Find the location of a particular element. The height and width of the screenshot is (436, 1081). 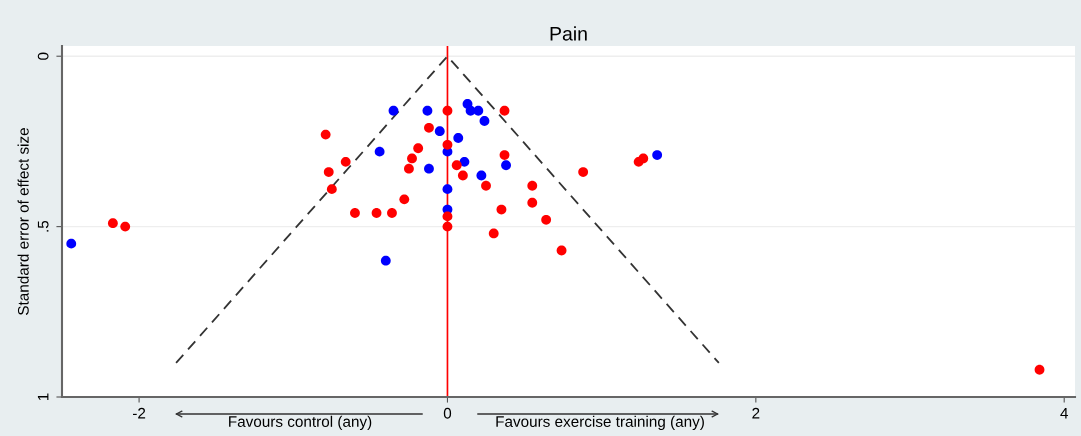

y-axis-title: Standard error of effect size is located at coordinates (23, 221).